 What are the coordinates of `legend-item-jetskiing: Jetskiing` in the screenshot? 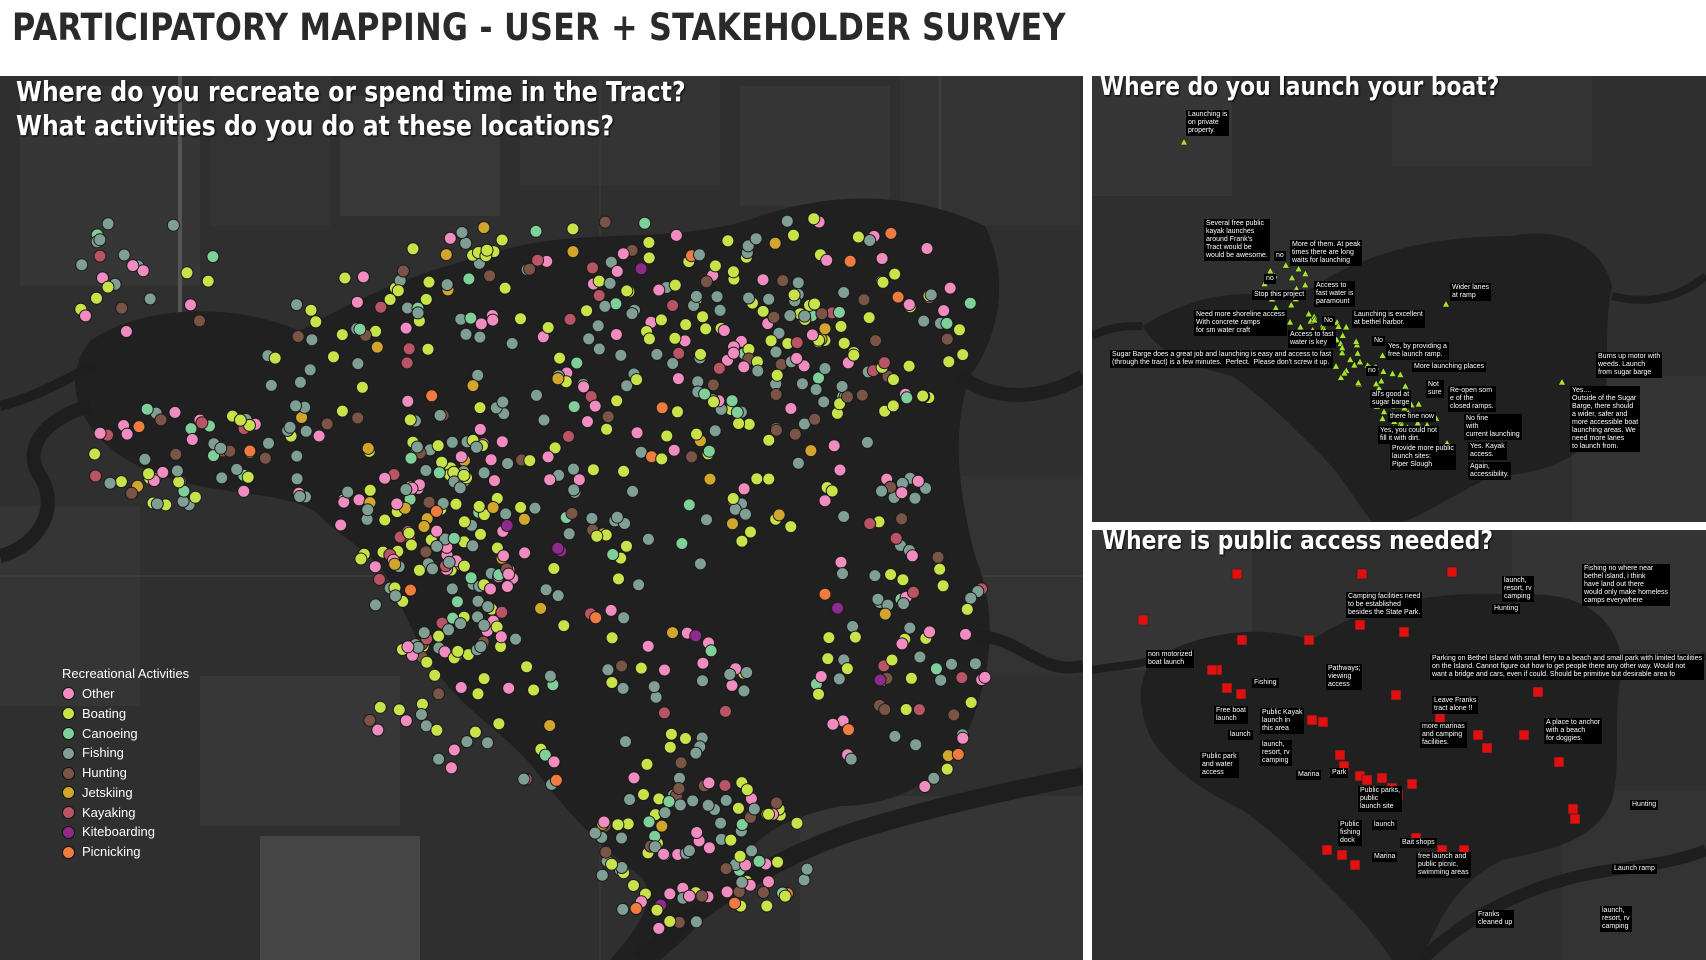 It's located at (125, 793).